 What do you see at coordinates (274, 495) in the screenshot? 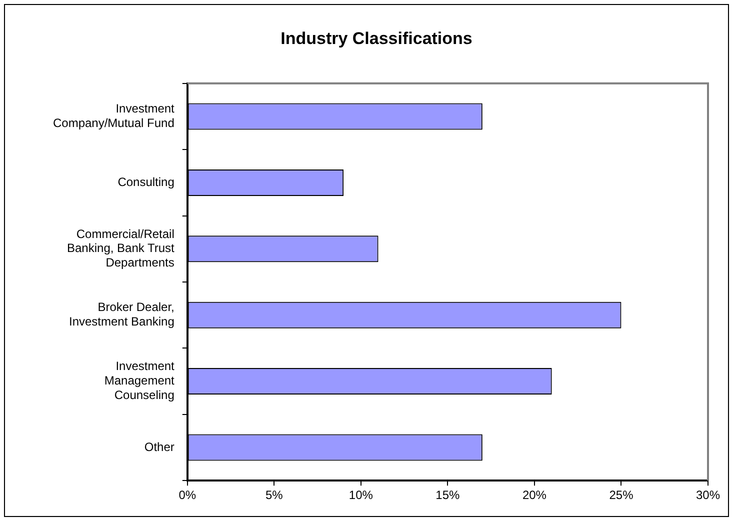
I see `x-tick-label: 5%` at bounding box center [274, 495].